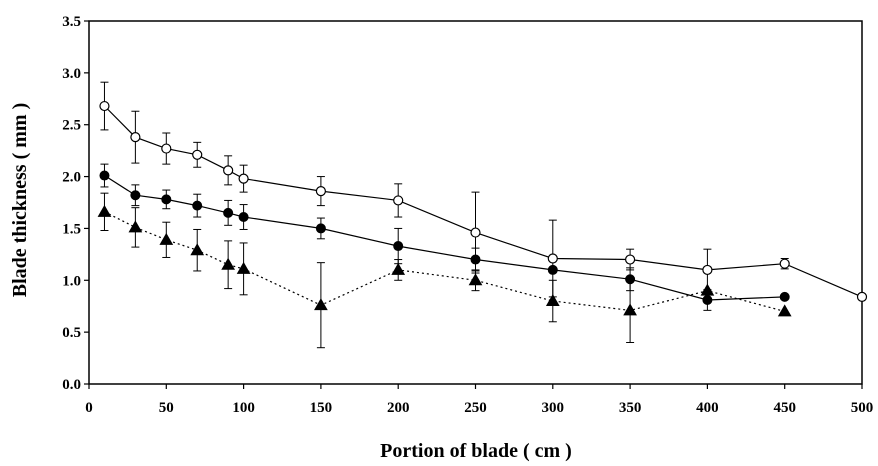  What do you see at coordinates (476, 451) in the screenshot?
I see `x-axis-title: Portion of blade ( cm )` at bounding box center [476, 451].